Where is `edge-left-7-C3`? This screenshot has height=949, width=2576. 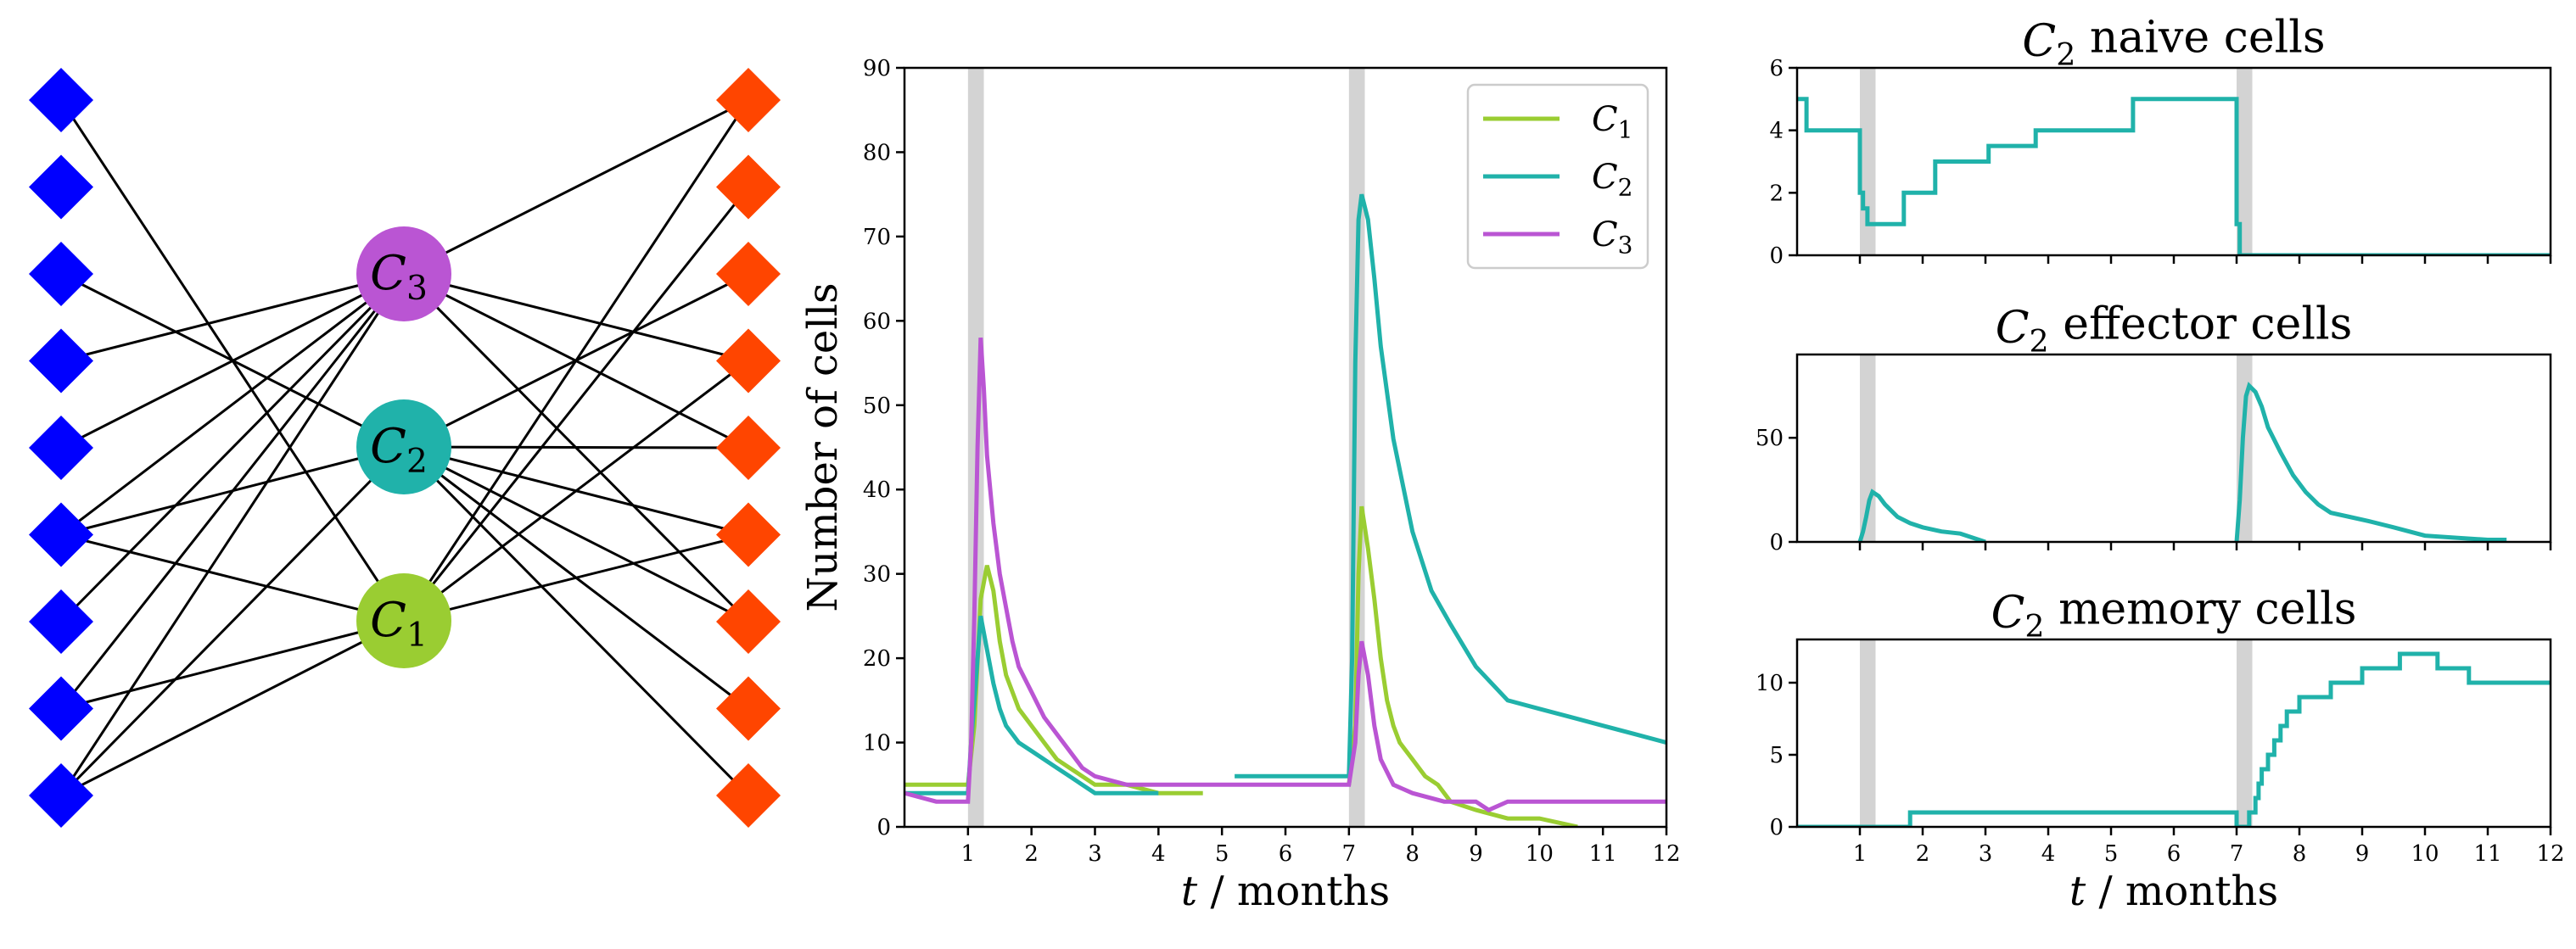
edge-left-7-C3 is located at coordinates (233, 492).